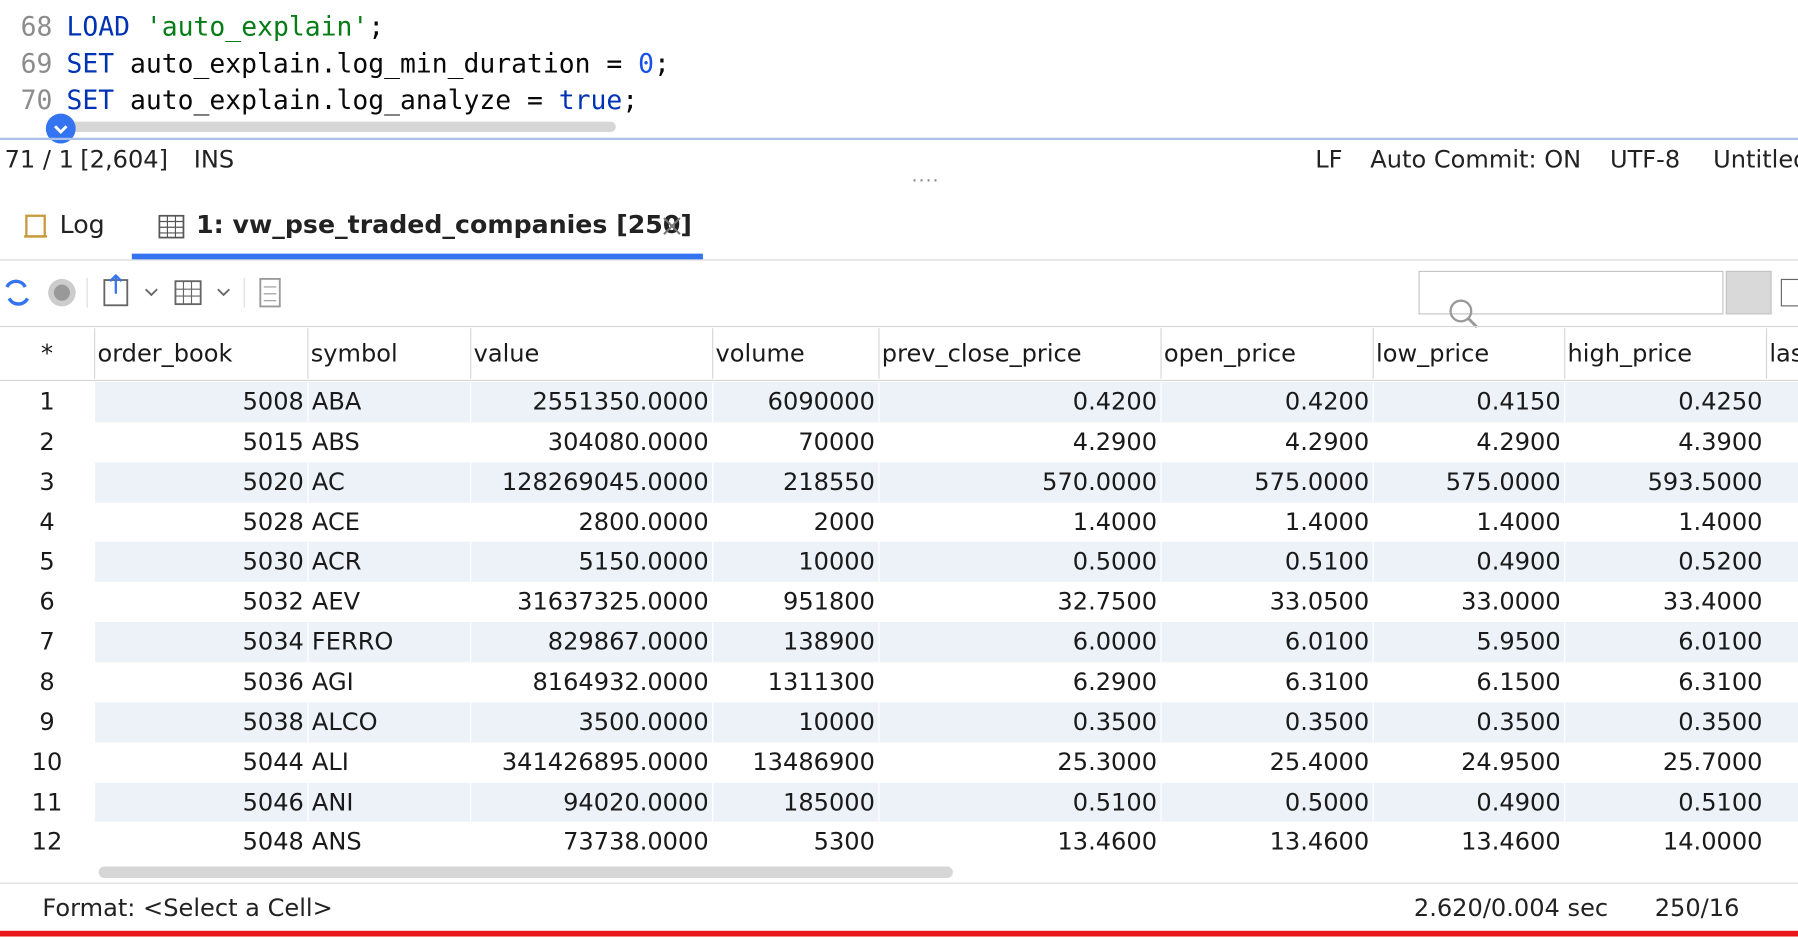 The width and height of the screenshot is (1798, 940). What do you see at coordinates (200, 802) in the screenshot?
I see `table-cell: 5046` at bounding box center [200, 802].